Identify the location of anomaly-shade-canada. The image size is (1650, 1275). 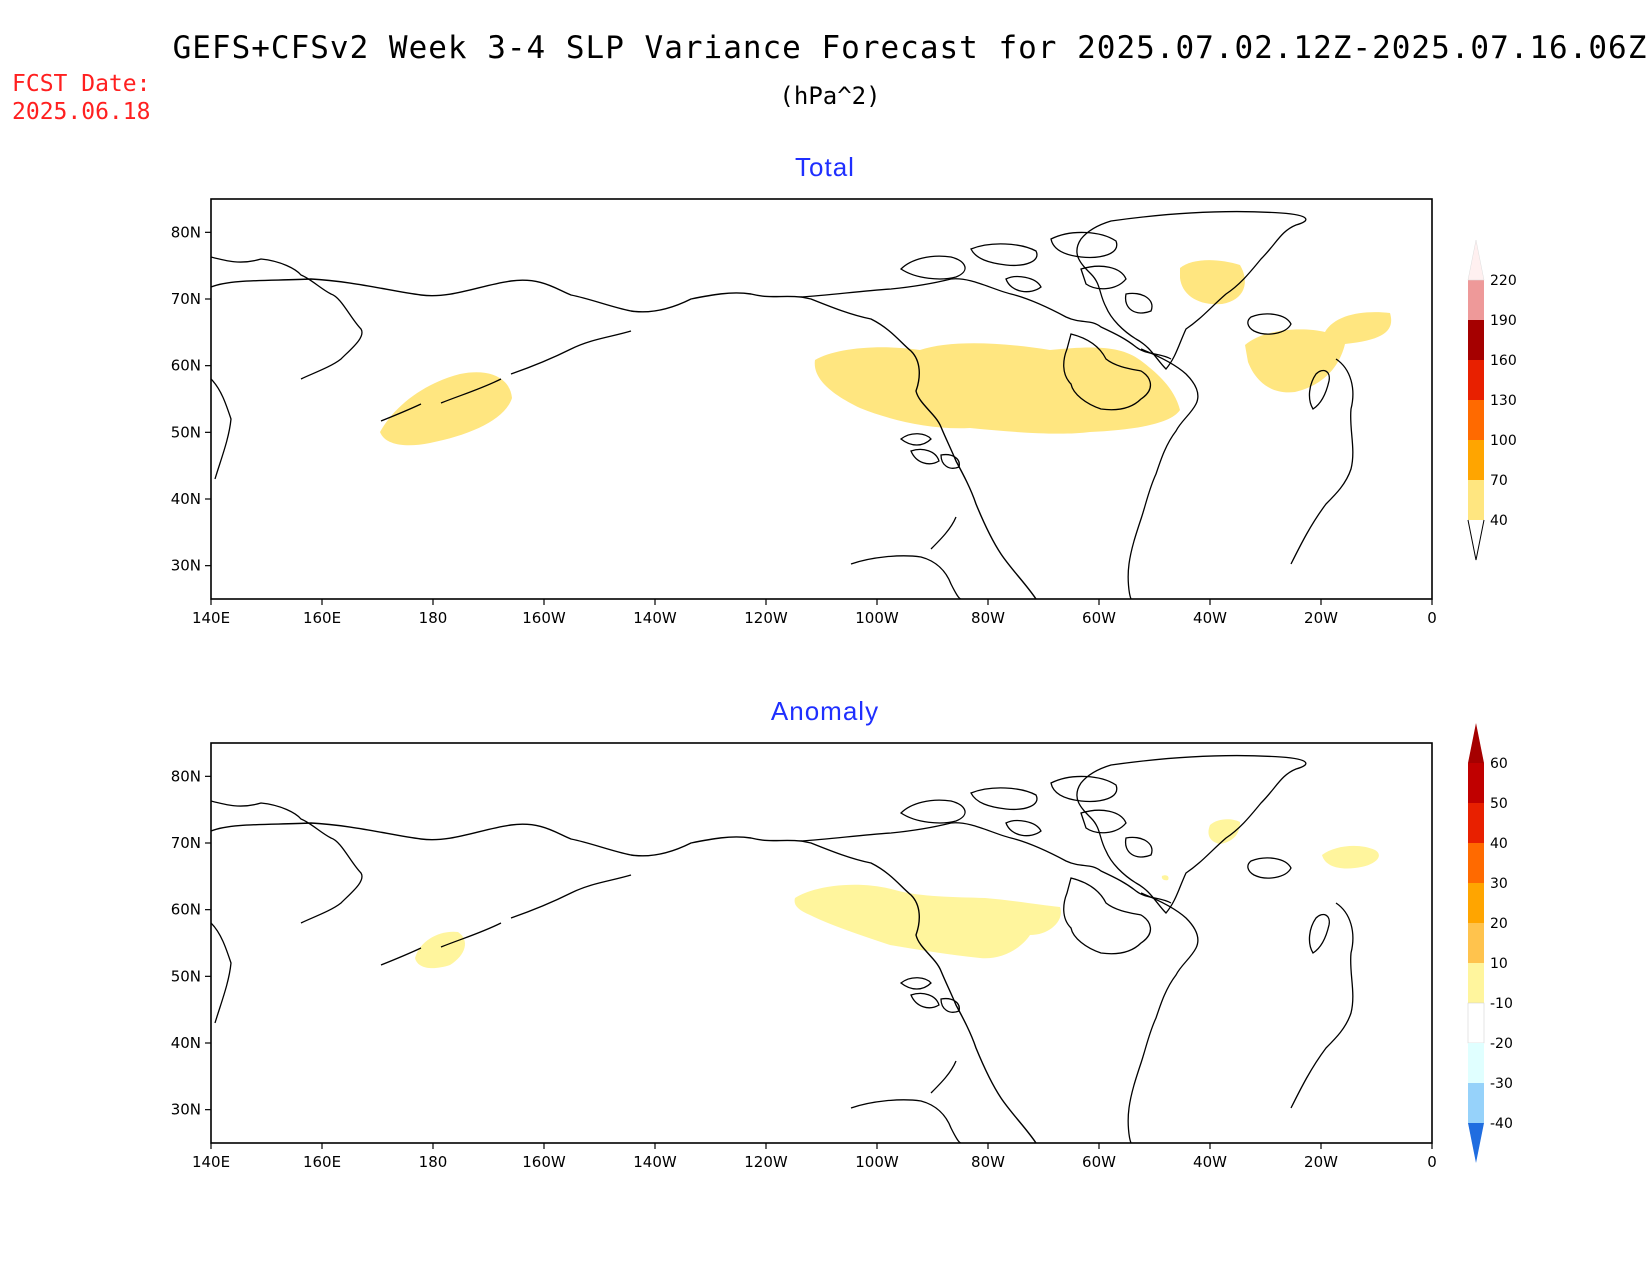
(927, 921).